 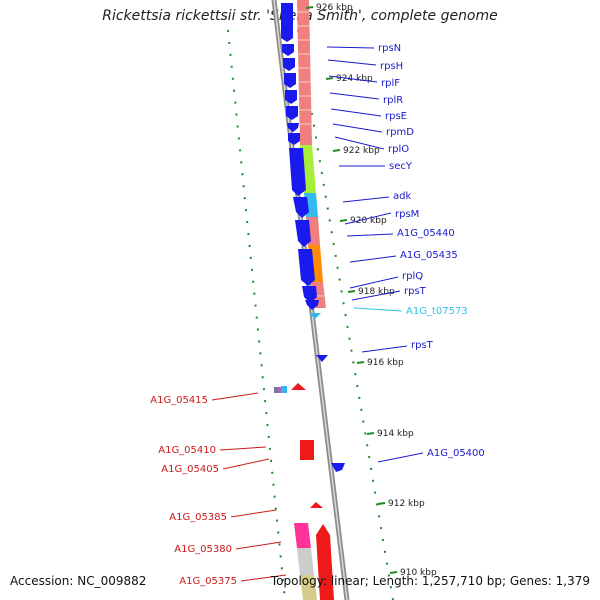 What do you see at coordinates (376, 292) in the screenshot?
I see `tick-label: 918 kbp` at bounding box center [376, 292].